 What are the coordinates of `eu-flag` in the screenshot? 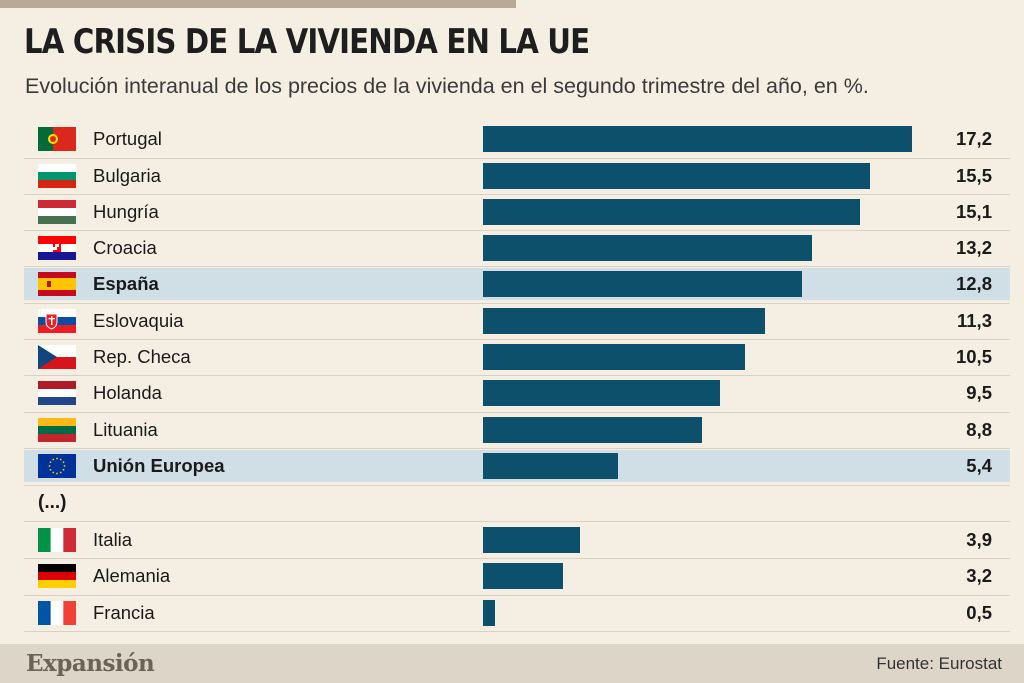 It's located at (57, 466).